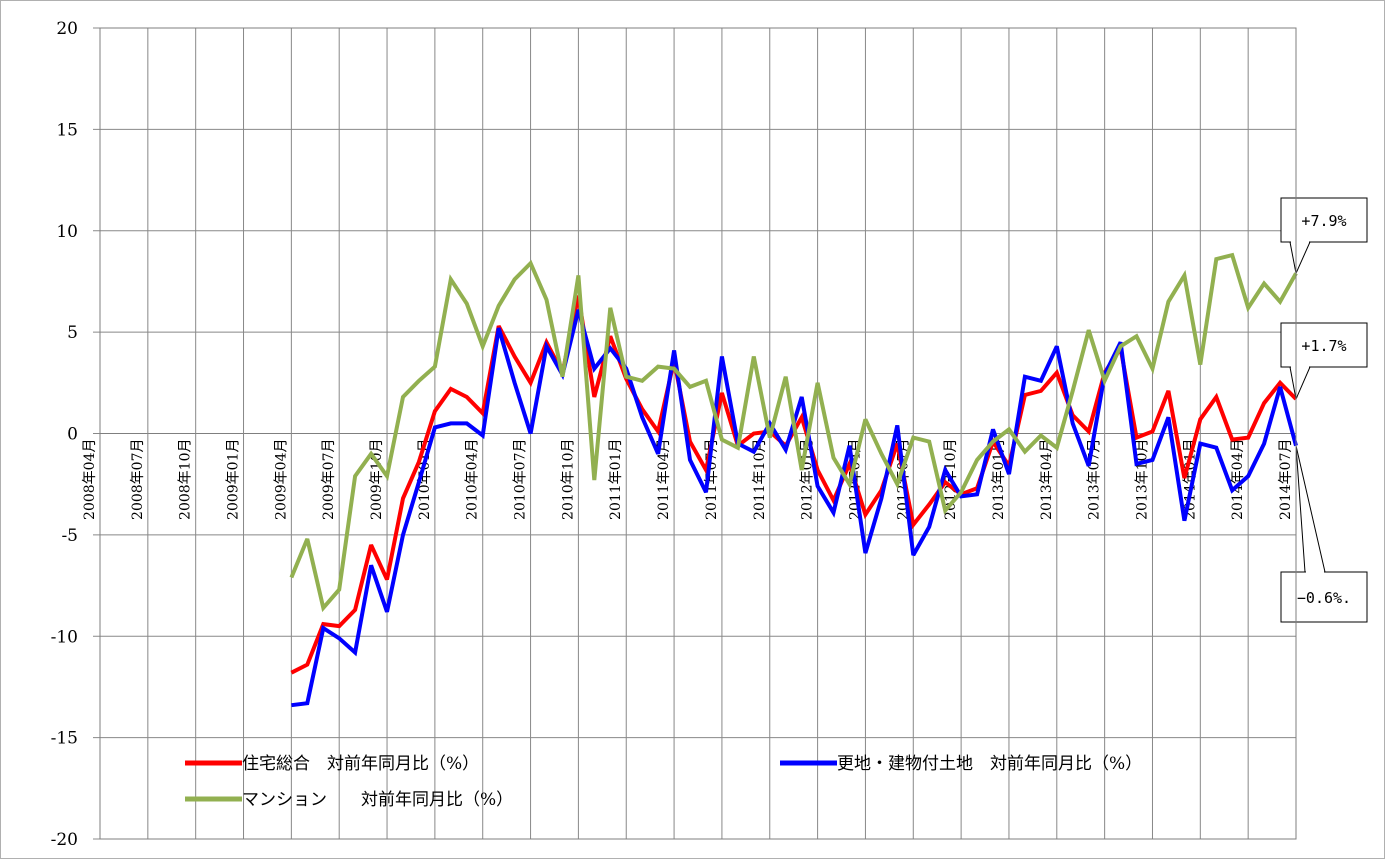 The width and height of the screenshot is (1385, 859). Describe the element at coordinates (664, 479) in the screenshot. I see `x-tick-label: 2011年04月` at that location.